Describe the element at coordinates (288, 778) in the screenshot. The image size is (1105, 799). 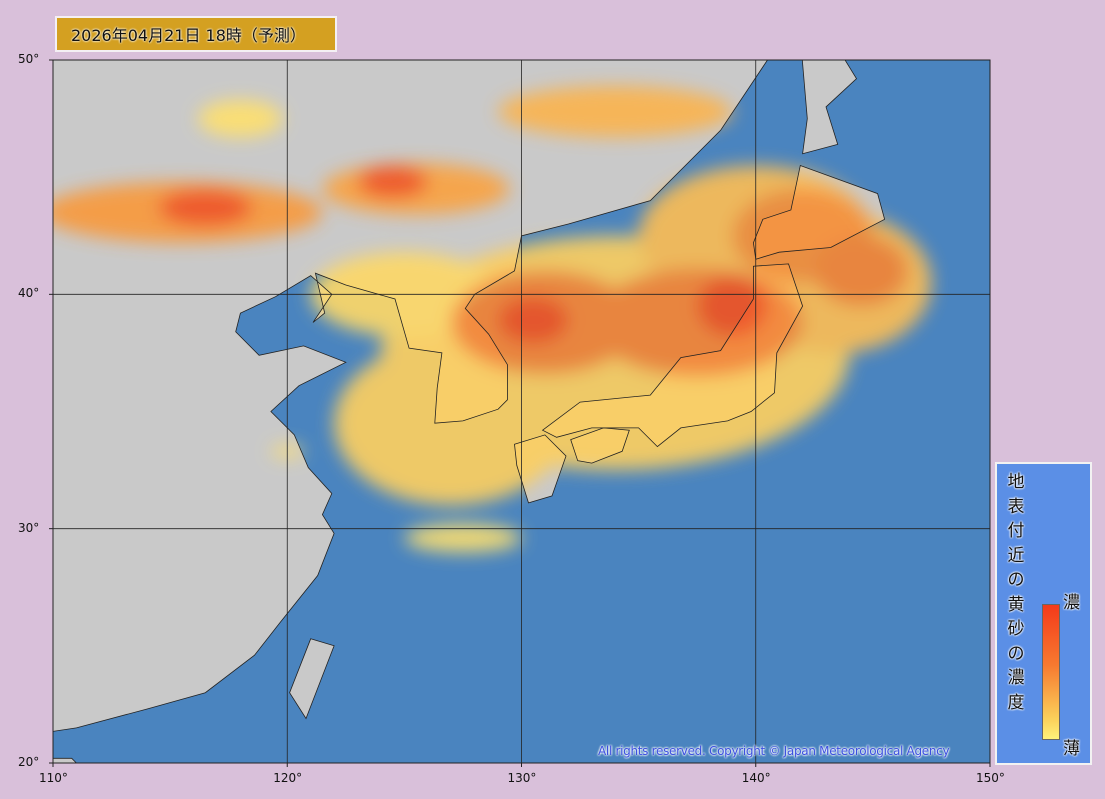
I see `lon-label: 120°` at that location.